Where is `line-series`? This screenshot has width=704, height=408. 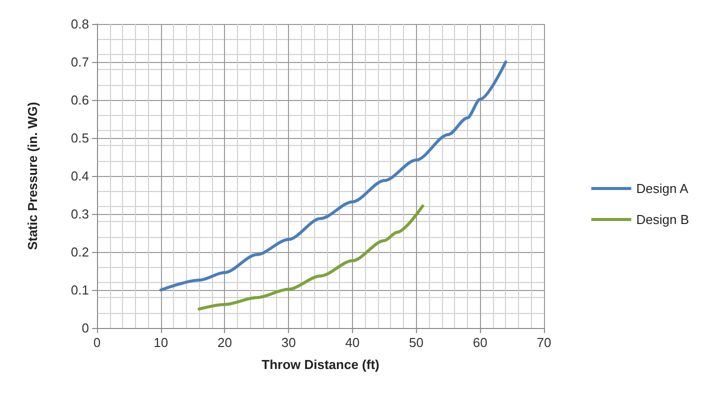
line-series is located at coordinates (311, 257).